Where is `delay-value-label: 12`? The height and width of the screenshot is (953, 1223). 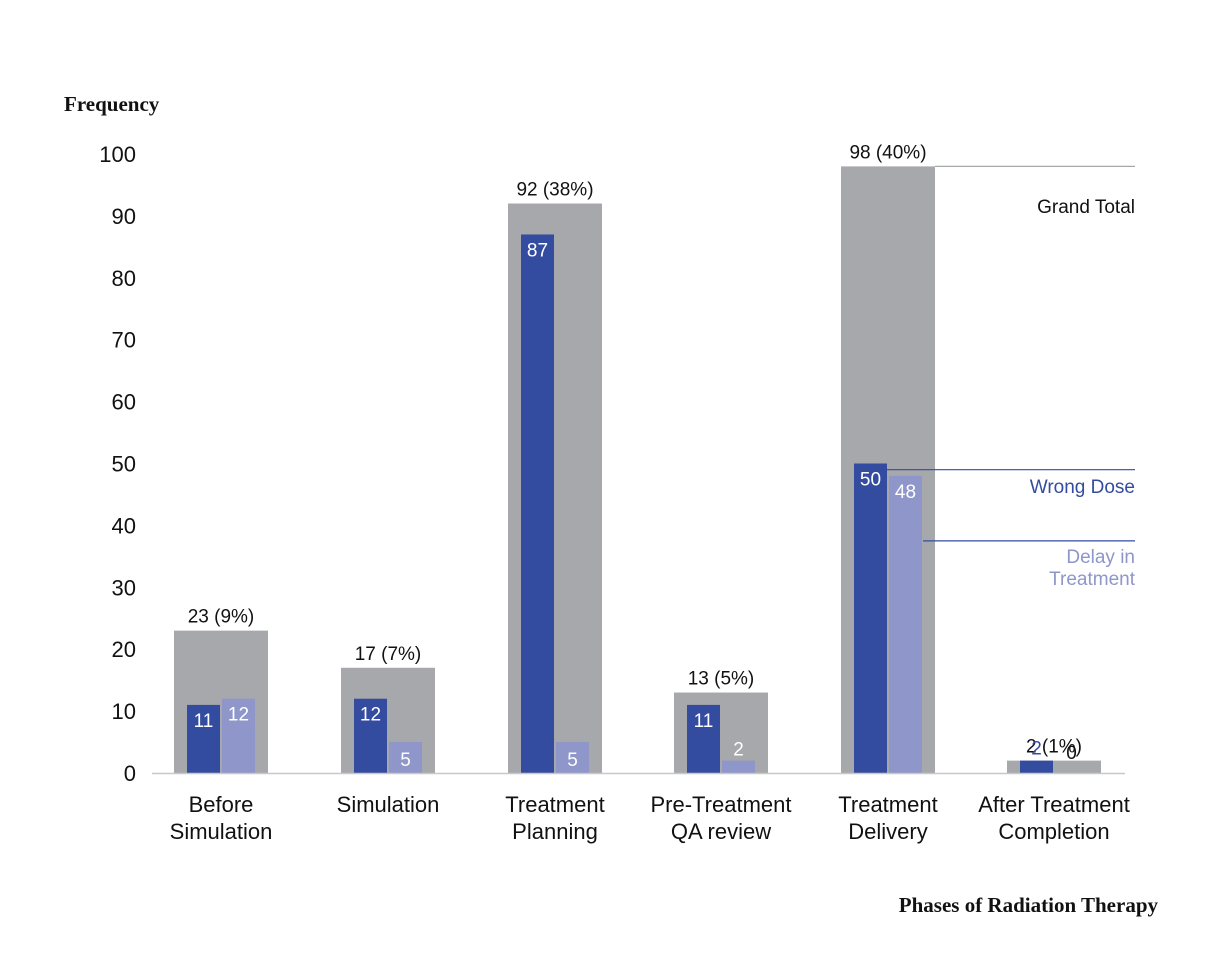
delay-value-label: 12 is located at coordinates (238, 715).